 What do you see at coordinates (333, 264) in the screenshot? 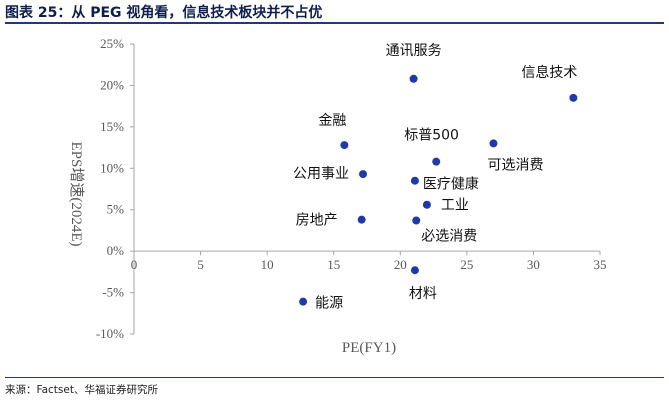
I see `x-tick-label: 15` at bounding box center [333, 264].